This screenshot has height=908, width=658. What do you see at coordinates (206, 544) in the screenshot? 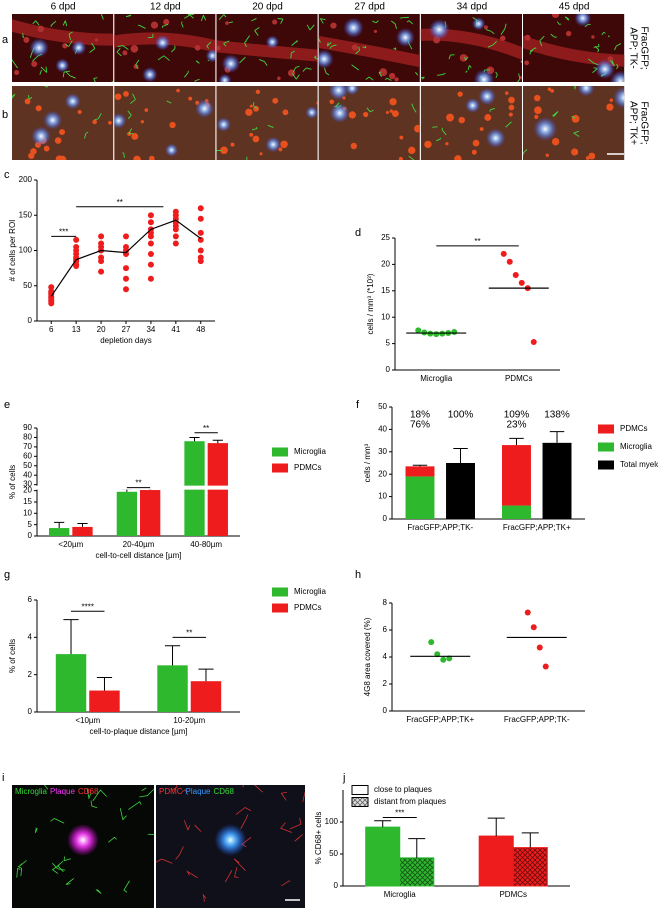
I see `x-tick-label: 40-80µm` at bounding box center [206, 544].